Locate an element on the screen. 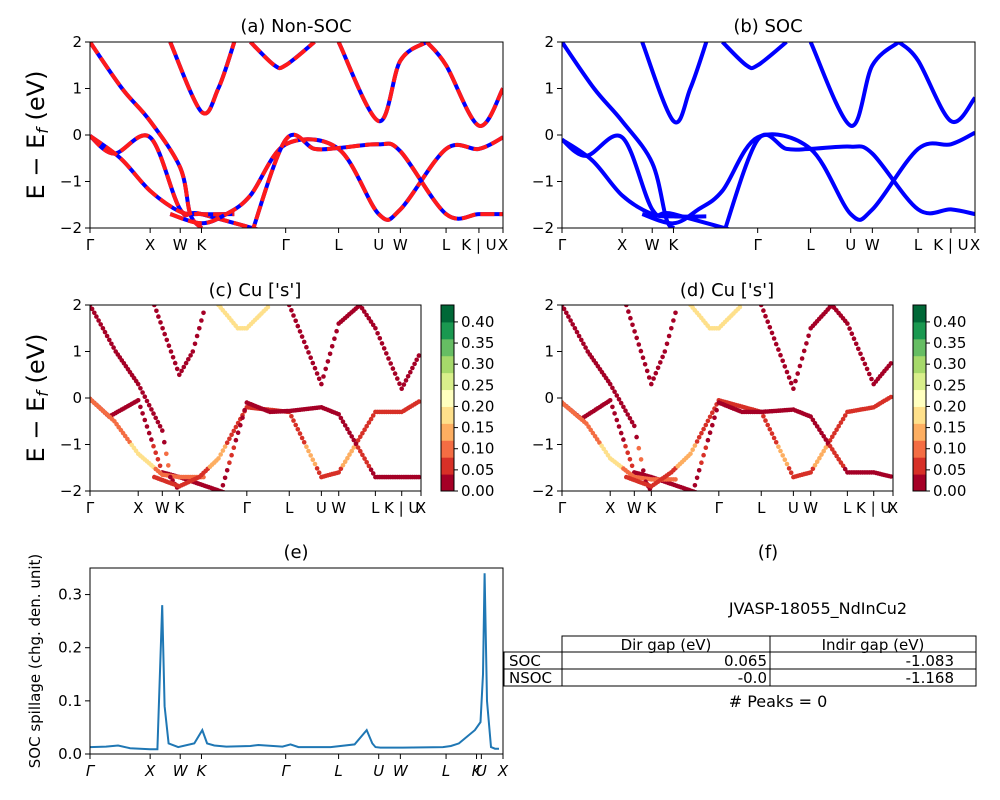 The width and height of the screenshot is (1000, 800). colorbar-tick-label: 0.30 is located at coordinates (949, 364).